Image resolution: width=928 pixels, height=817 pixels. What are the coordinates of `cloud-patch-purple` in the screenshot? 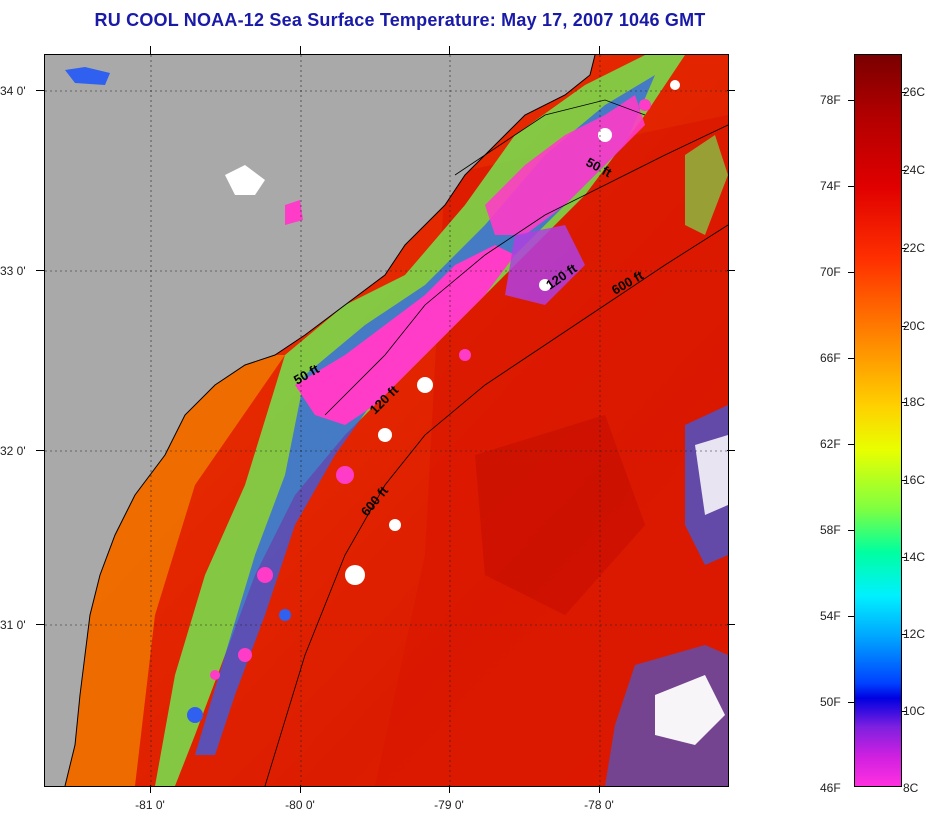 It's located at (545, 265).